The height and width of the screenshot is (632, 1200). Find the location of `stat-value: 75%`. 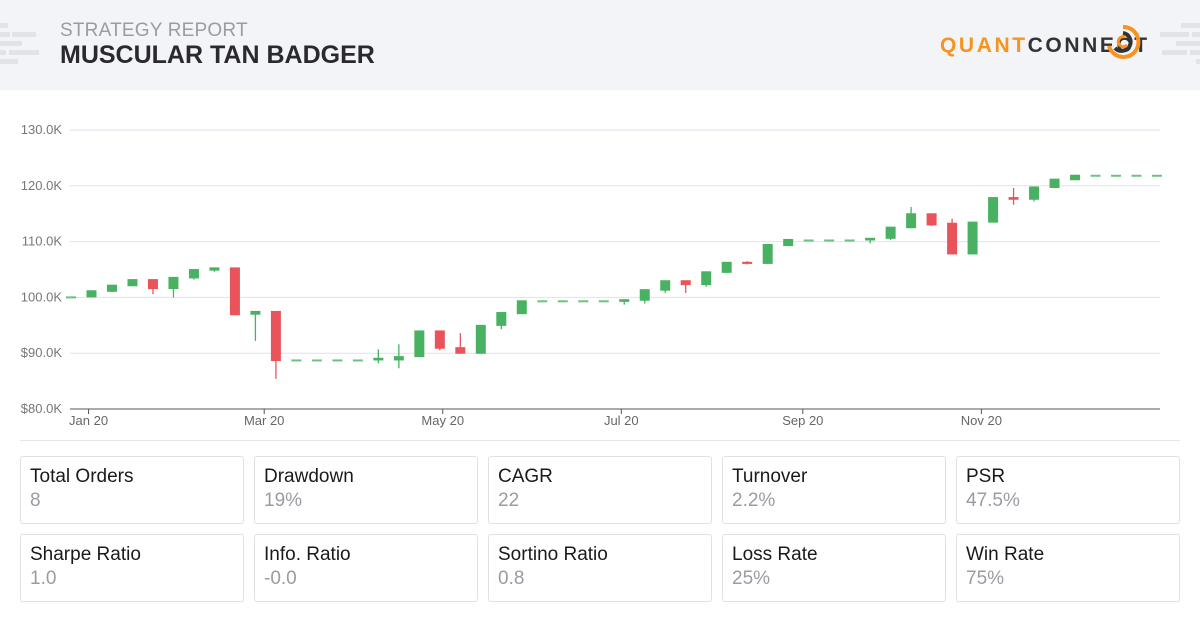

stat-value: 75% is located at coordinates (985, 578).